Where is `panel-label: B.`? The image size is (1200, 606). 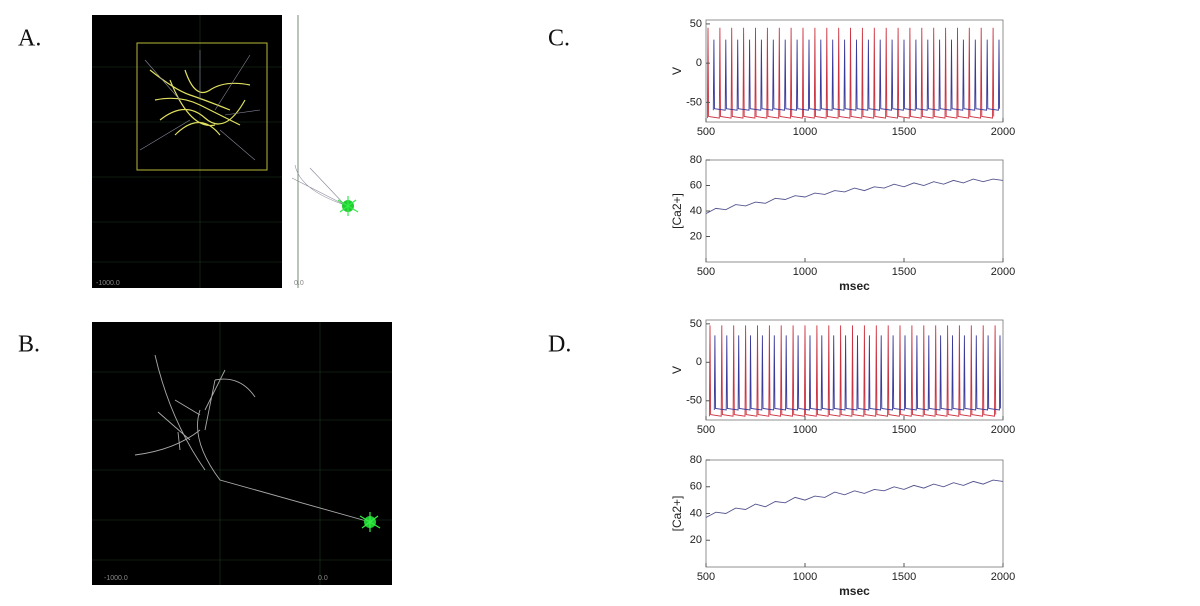
panel-label: B. is located at coordinates (29, 345).